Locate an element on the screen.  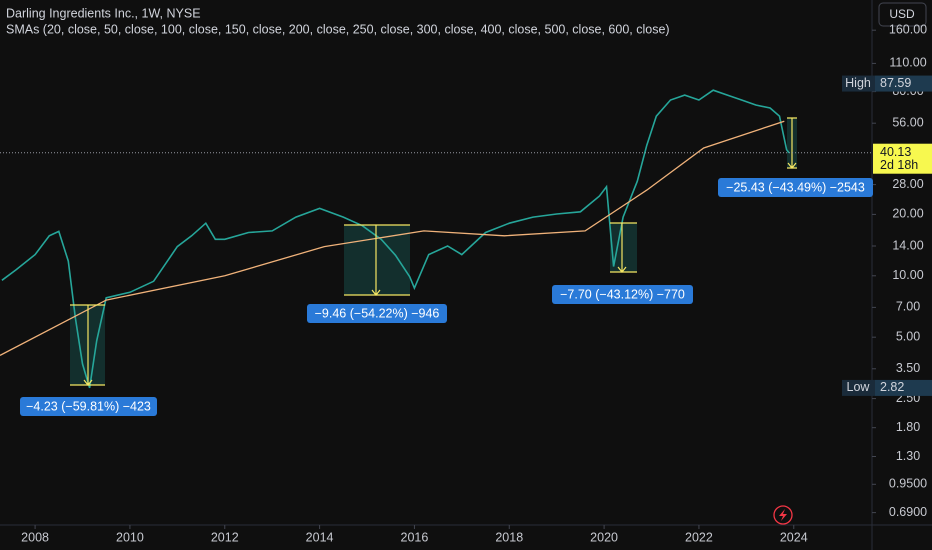
measure-label: −25.43 (−43.49%) −2543 is located at coordinates (795, 187).